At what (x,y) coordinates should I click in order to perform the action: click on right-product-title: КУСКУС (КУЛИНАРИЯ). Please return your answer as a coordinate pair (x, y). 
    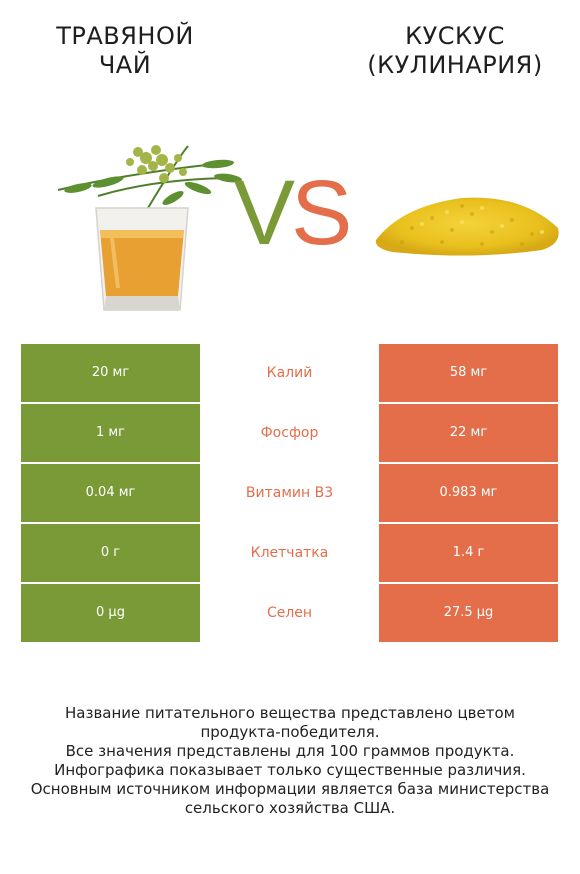
    Looking at the image, I should click on (455, 51).